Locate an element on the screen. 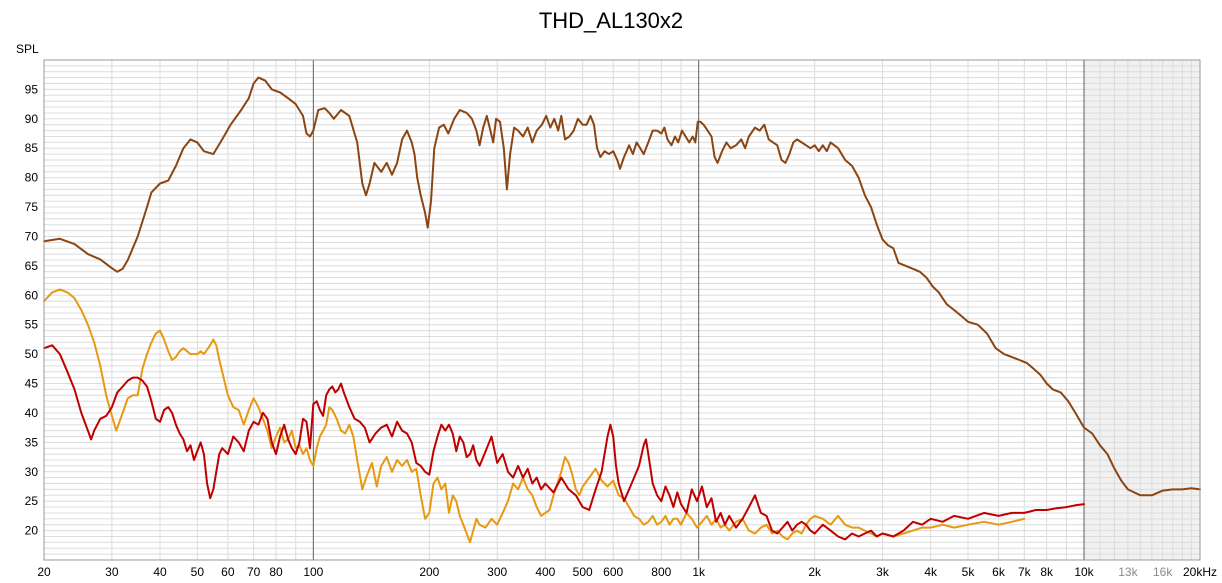 The image size is (1222, 583). x-tick-label: 16k is located at coordinates (1163, 572).